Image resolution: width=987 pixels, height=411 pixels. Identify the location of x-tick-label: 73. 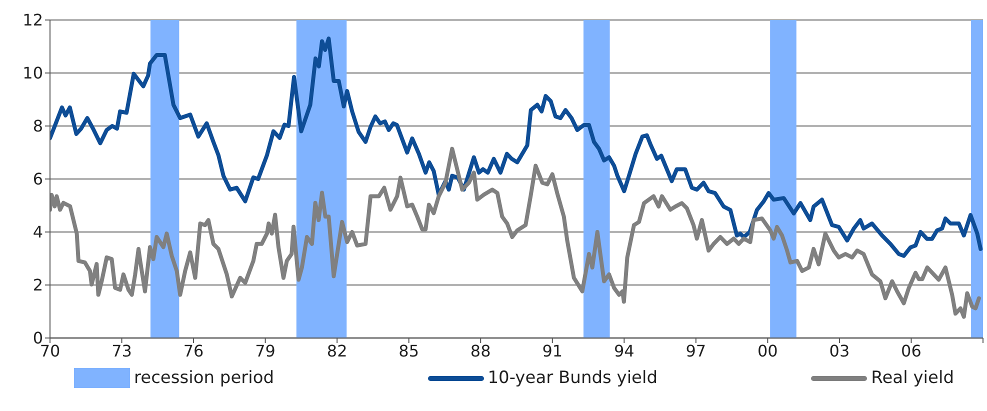
(122, 350).